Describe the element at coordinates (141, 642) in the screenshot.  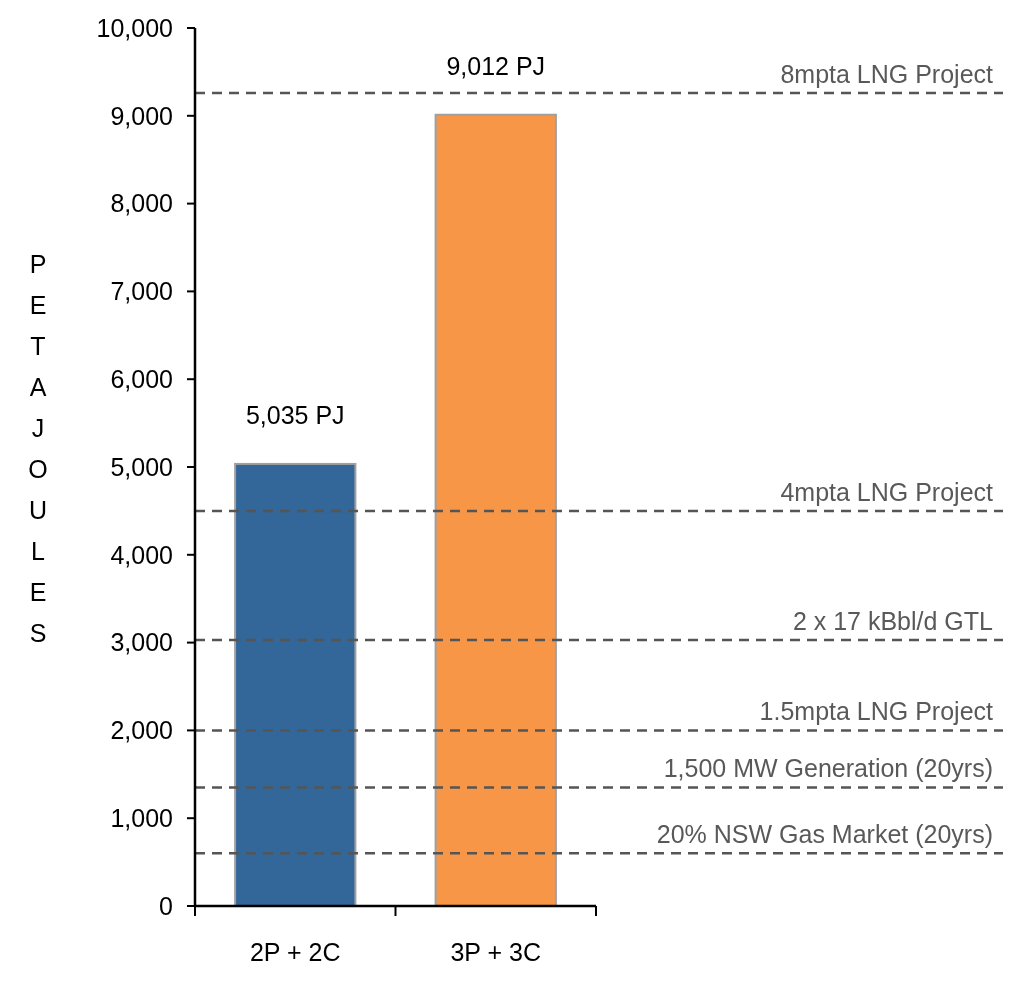
I see `y-tick-label: 3,000` at that location.